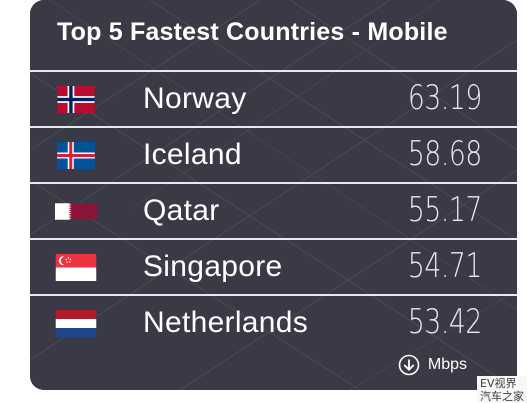  What do you see at coordinates (195, 98) in the screenshot?
I see `country-name: Norway` at bounding box center [195, 98].